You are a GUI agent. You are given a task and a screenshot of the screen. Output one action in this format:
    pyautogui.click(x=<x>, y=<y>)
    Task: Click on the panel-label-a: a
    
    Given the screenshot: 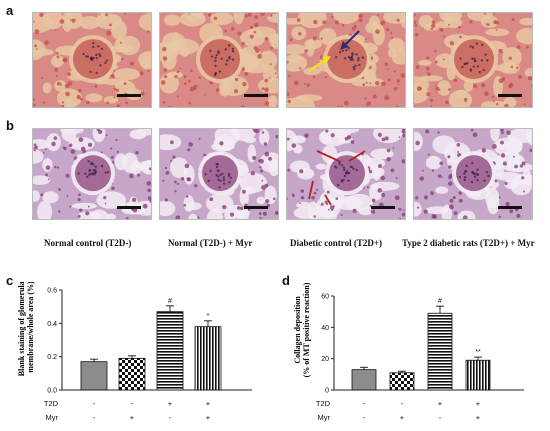 What is the action you would take?
    pyautogui.click(x=10, y=10)
    